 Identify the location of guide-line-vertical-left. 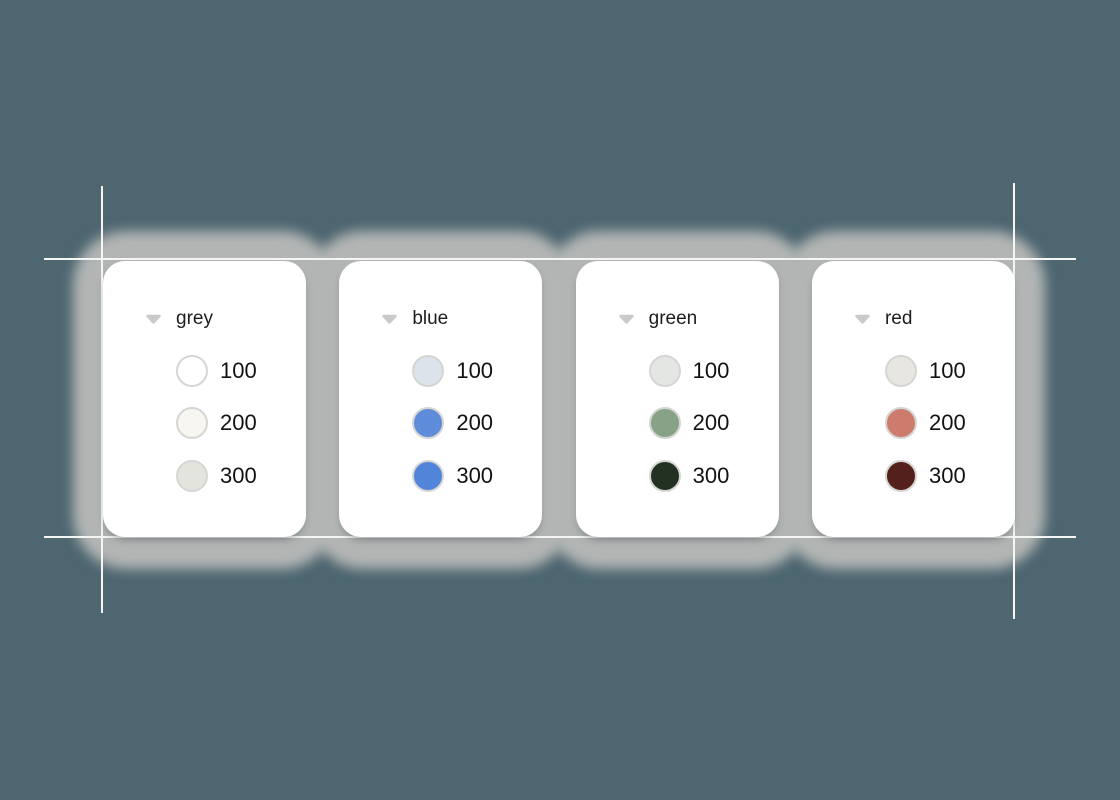
(102, 399).